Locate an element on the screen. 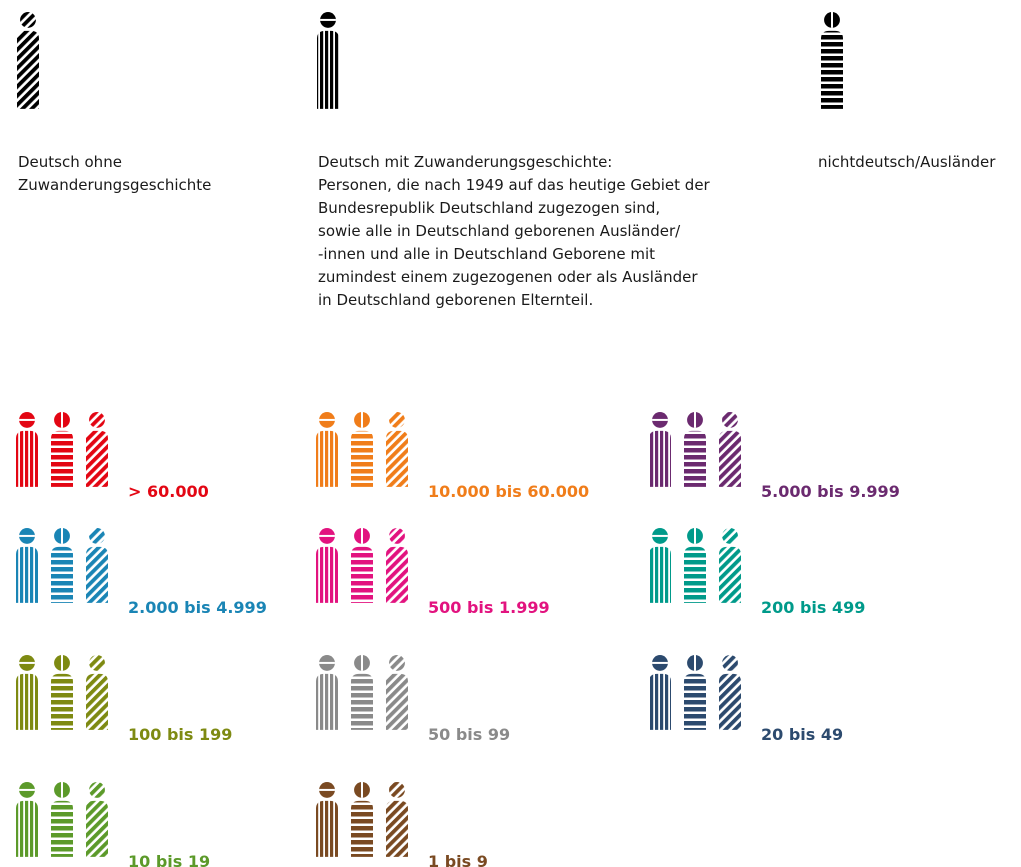 The image size is (1021, 867). class-label: 100 bis 199 is located at coordinates (180, 734).